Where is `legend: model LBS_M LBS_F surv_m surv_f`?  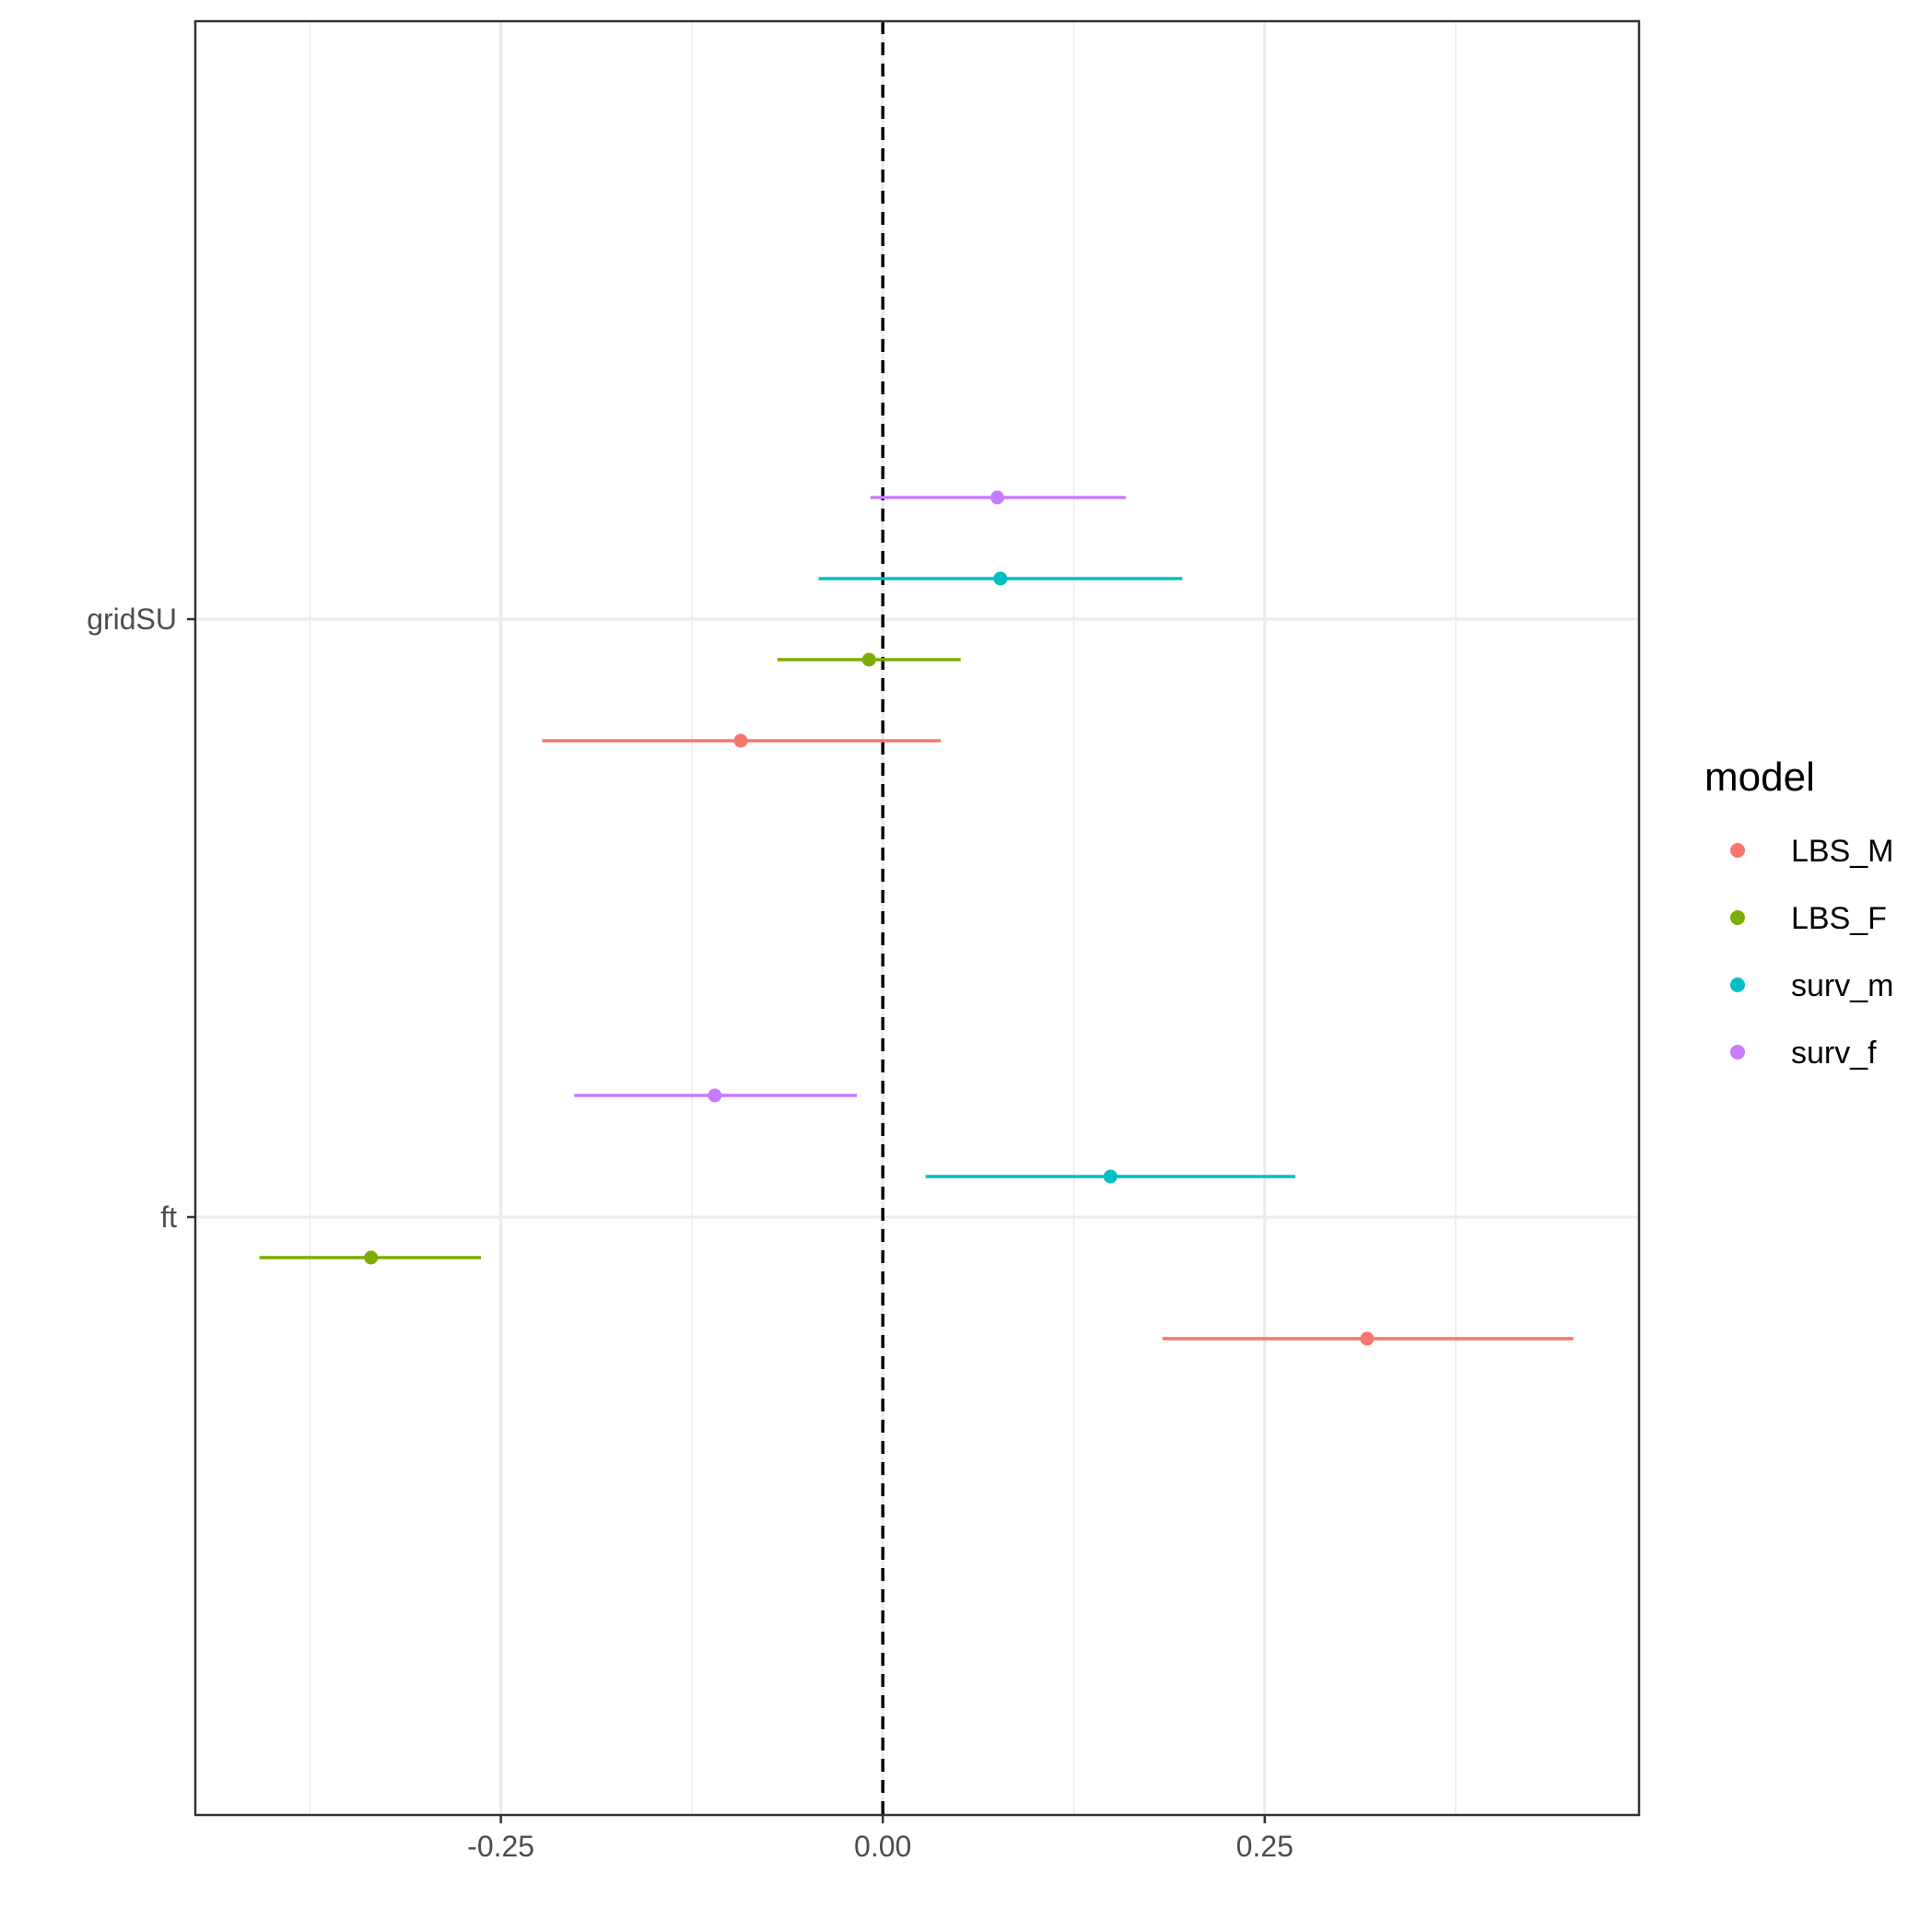 legend: model LBS_M LBS_F surv_m surv_f is located at coordinates (1799, 913).